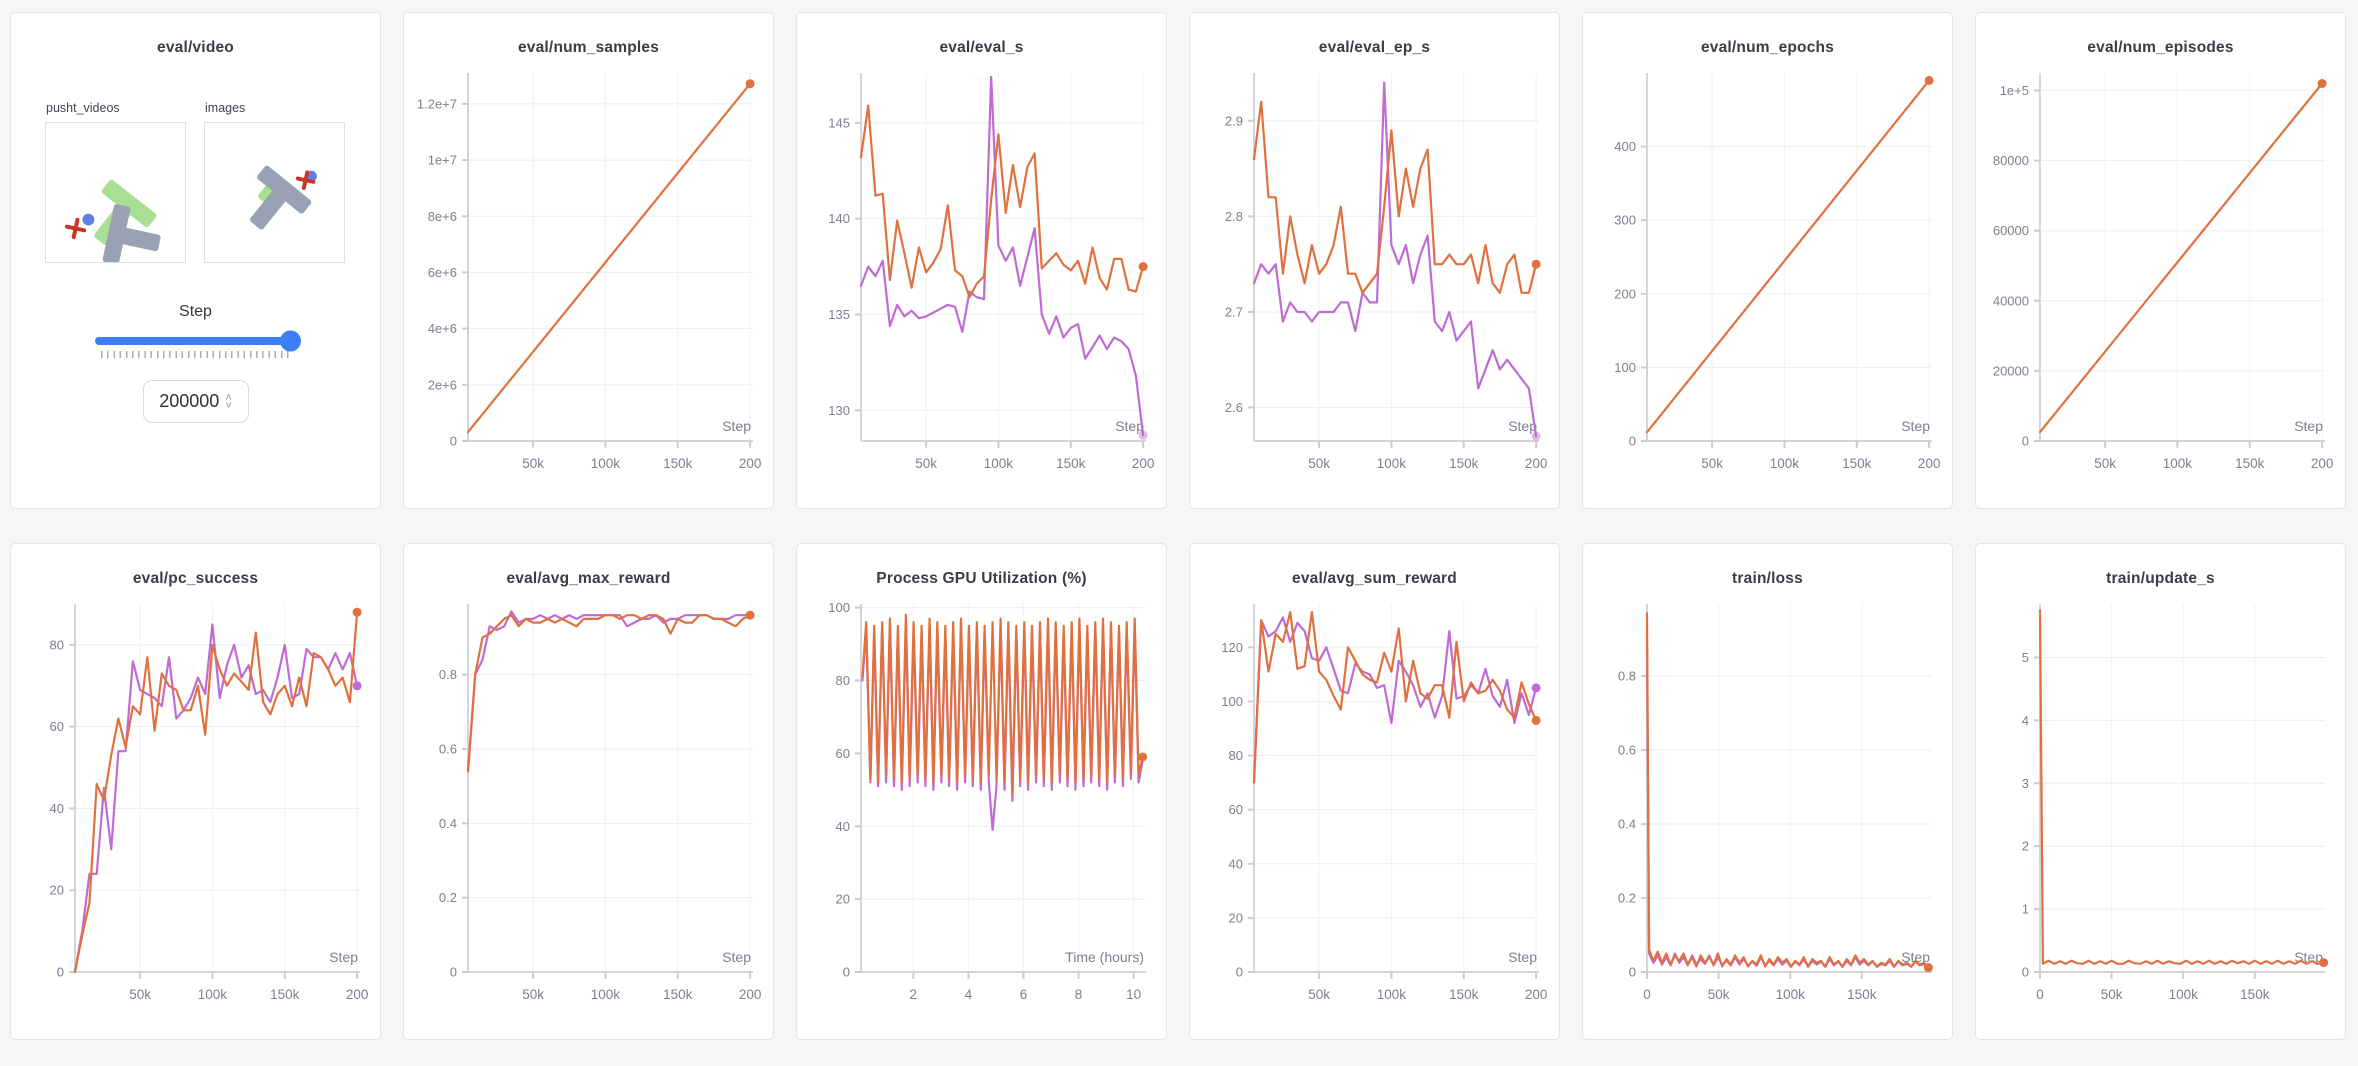 The width and height of the screenshot is (2358, 1066). I want to click on media-pusht-videos: pusht_videos, so click(115, 182).